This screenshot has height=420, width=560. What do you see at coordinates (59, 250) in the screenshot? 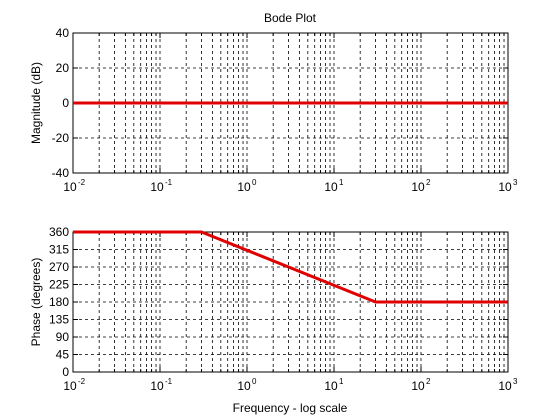
I see `phase-y-tick-label: 315` at bounding box center [59, 250].